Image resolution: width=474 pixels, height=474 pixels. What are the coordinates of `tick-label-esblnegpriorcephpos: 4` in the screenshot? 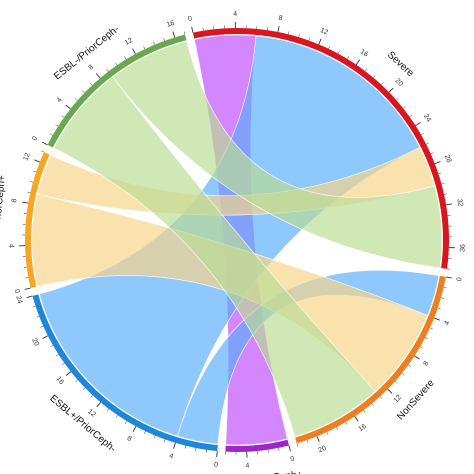 It's located at (10, 246).